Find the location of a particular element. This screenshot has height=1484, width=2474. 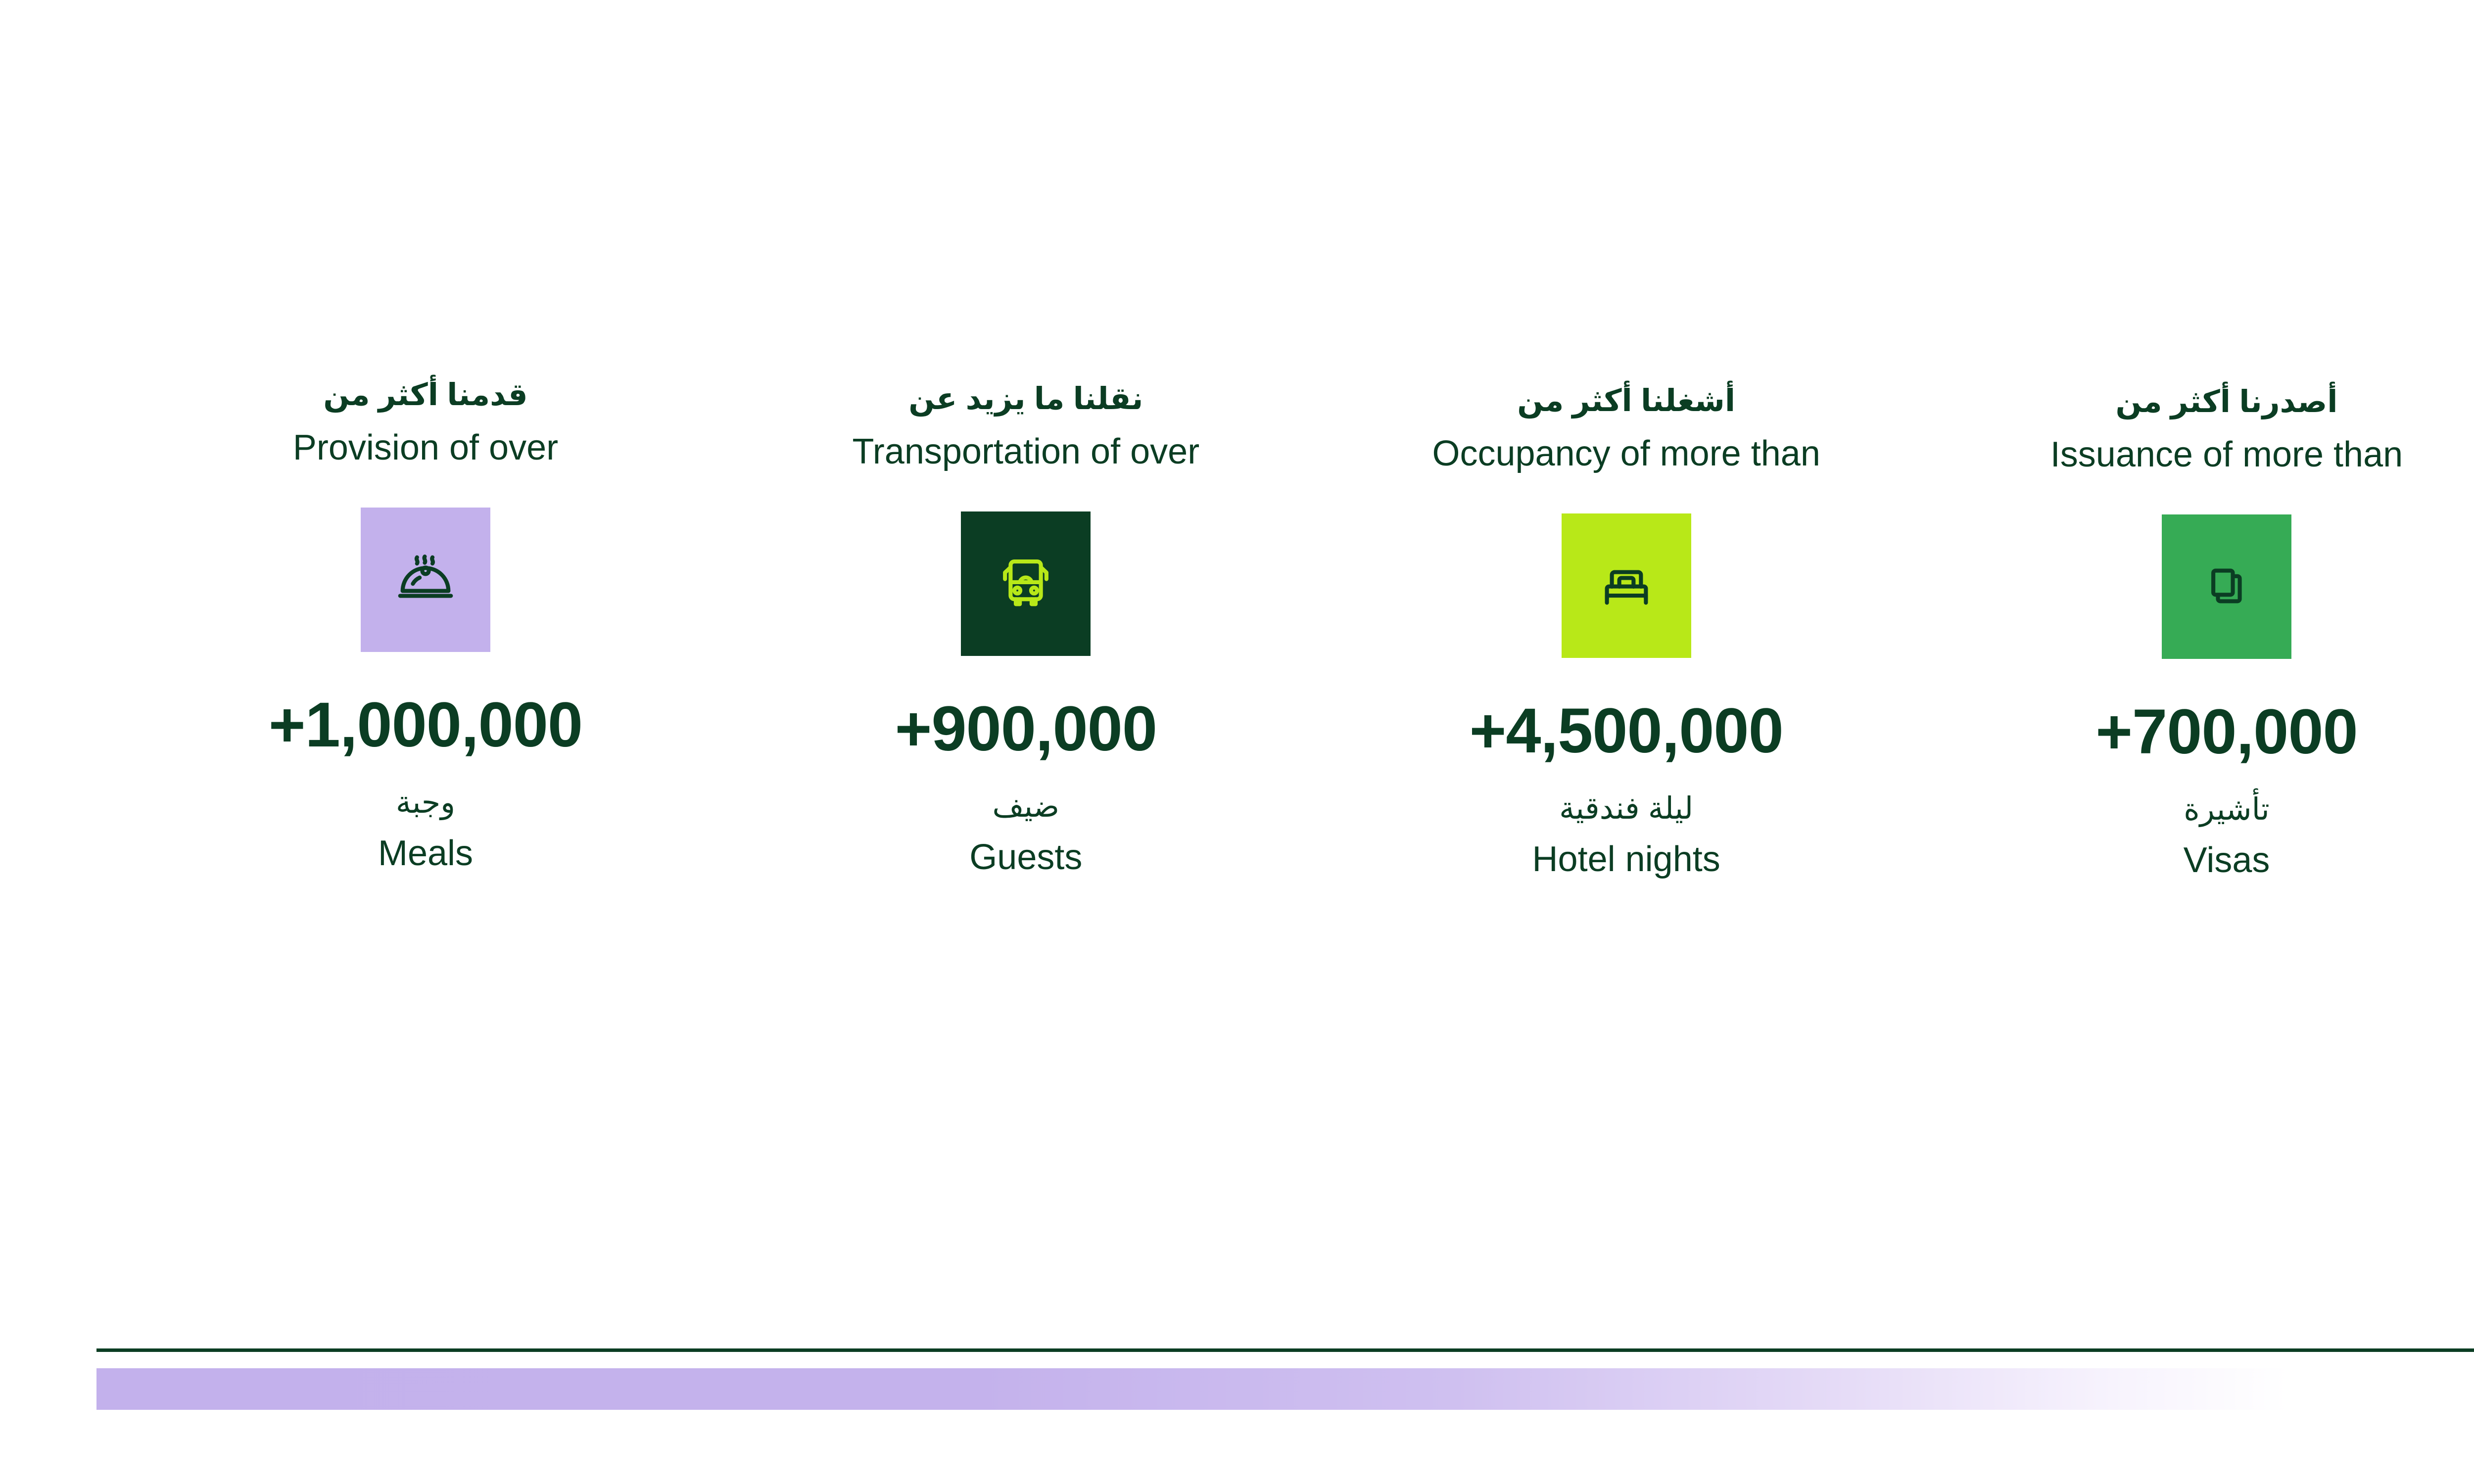

stat-label-arabic: ليلة فندقية is located at coordinates (1627, 808).